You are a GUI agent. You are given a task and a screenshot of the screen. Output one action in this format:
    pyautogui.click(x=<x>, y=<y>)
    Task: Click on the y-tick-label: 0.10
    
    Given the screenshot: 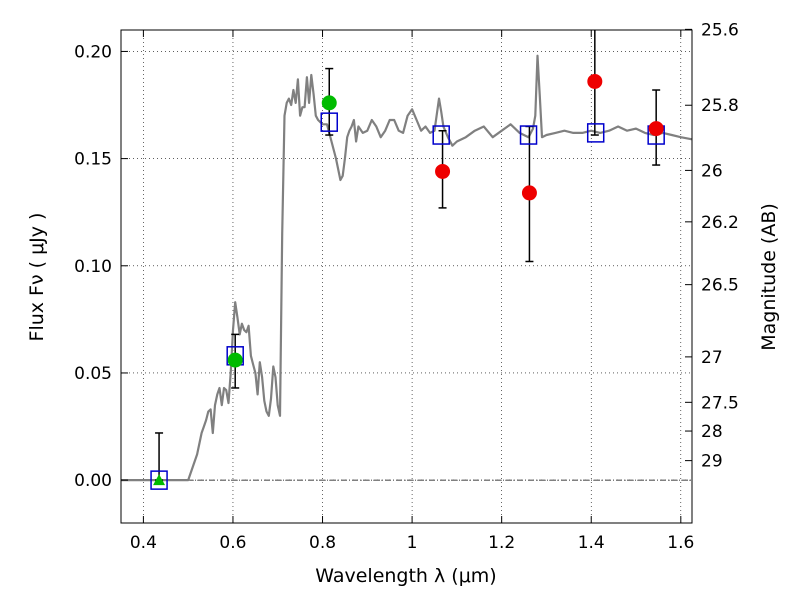 What is the action you would take?
    pyautogui.click(x=93, y=267)
    